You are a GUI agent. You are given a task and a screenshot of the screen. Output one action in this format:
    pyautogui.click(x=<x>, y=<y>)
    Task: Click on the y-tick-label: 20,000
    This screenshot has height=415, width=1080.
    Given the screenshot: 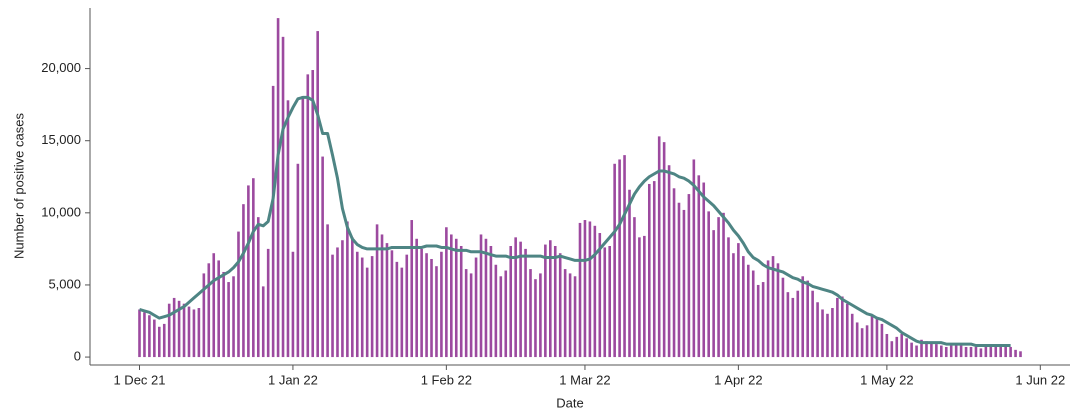 What is the action you would take?
    pyautogui.click(x=61, y=67)
    